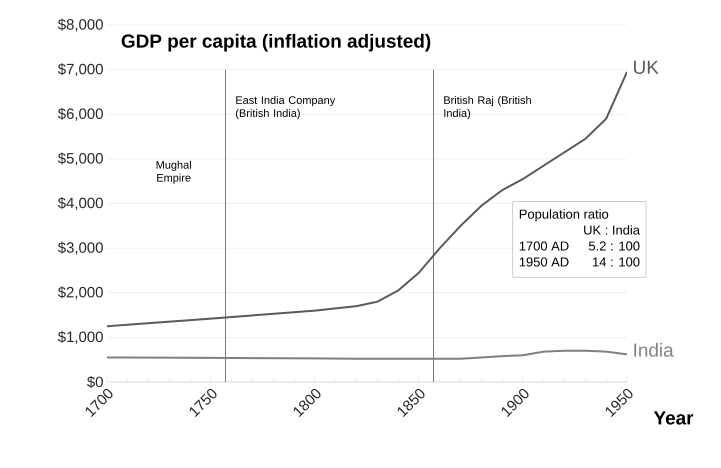 Image resolution: width=721 pixels, height=468 pixels. I want to click on y-tick-label: $1,000, so click(80, 337).